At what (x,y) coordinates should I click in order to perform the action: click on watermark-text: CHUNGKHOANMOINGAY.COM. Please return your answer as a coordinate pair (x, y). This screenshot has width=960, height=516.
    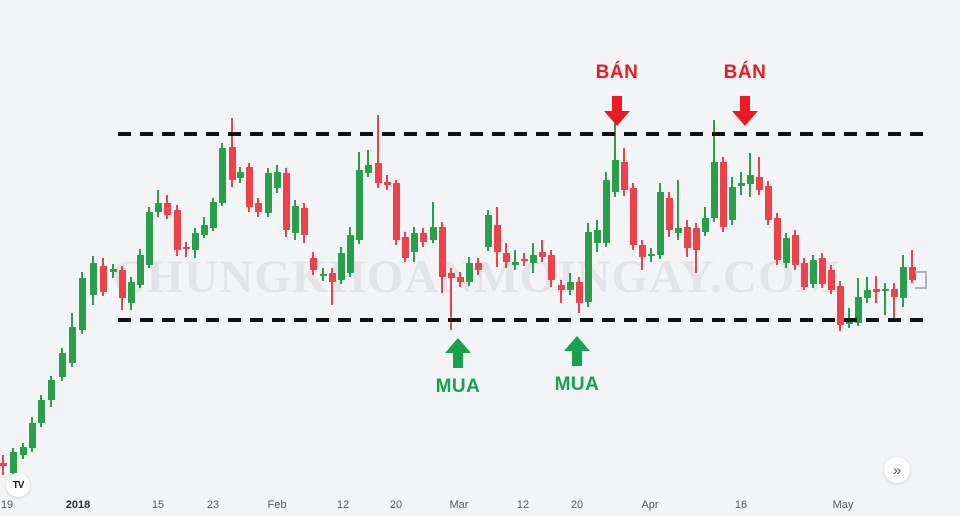
    Looking at the image, I should click on (476, 277).